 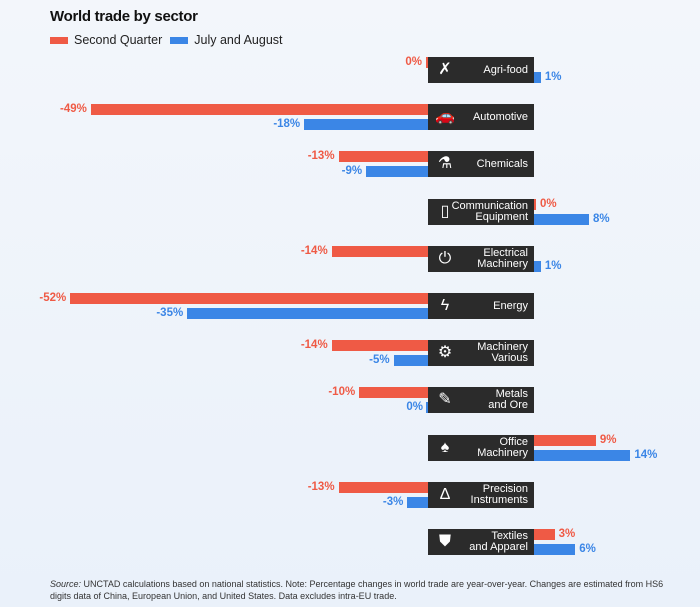 I want to click on category-label-box: ♠ Office Machinery, so click(x=481, y=448).